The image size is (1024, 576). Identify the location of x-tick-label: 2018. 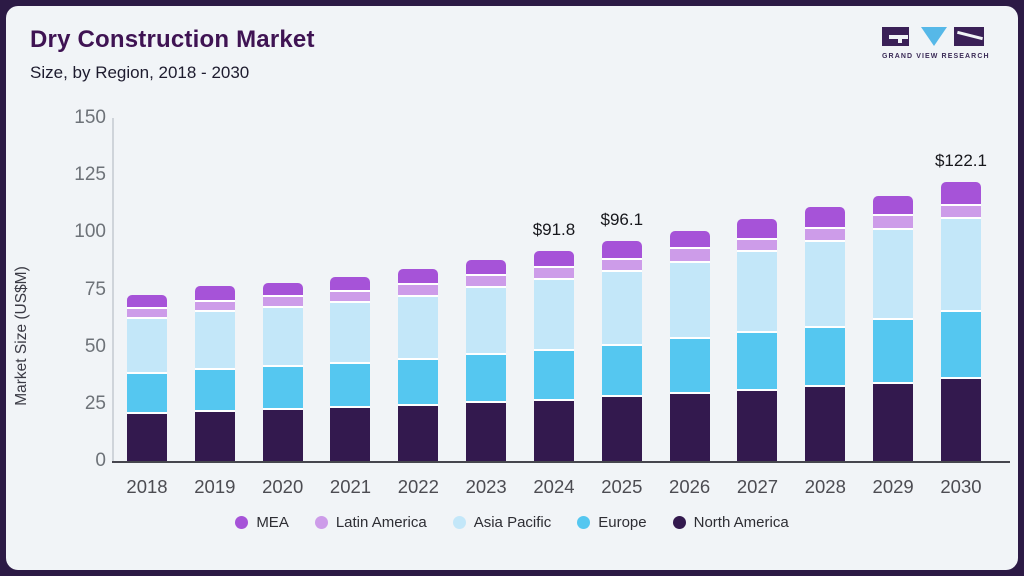
(147, 486).